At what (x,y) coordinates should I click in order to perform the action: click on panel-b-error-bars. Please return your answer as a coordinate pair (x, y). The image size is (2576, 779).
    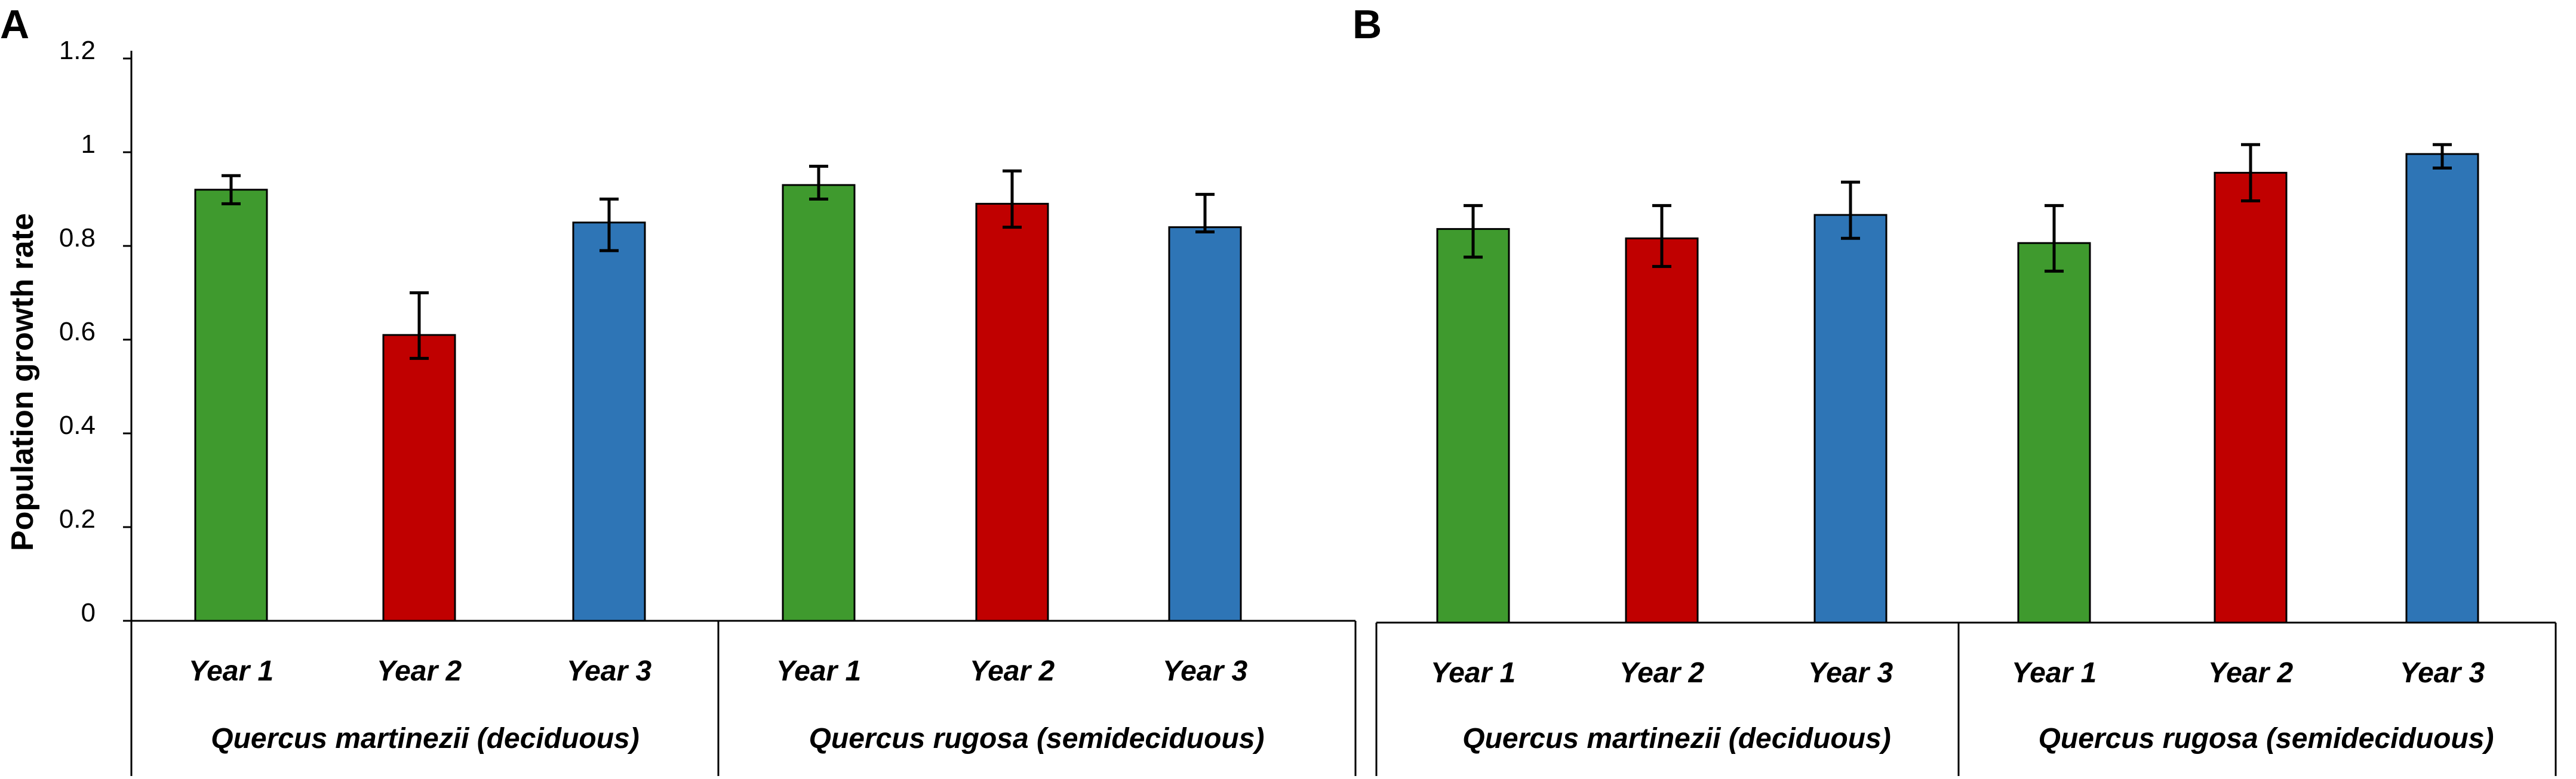
    Looking at the image, I should click on (1958, 208).